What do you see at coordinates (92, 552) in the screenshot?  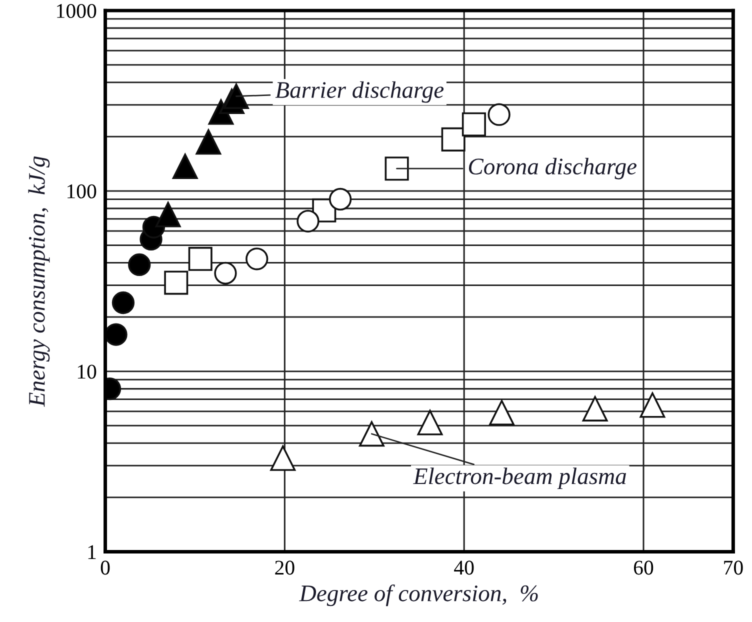 I see `y-tick-label: 1` at bounding box center [92, 552].